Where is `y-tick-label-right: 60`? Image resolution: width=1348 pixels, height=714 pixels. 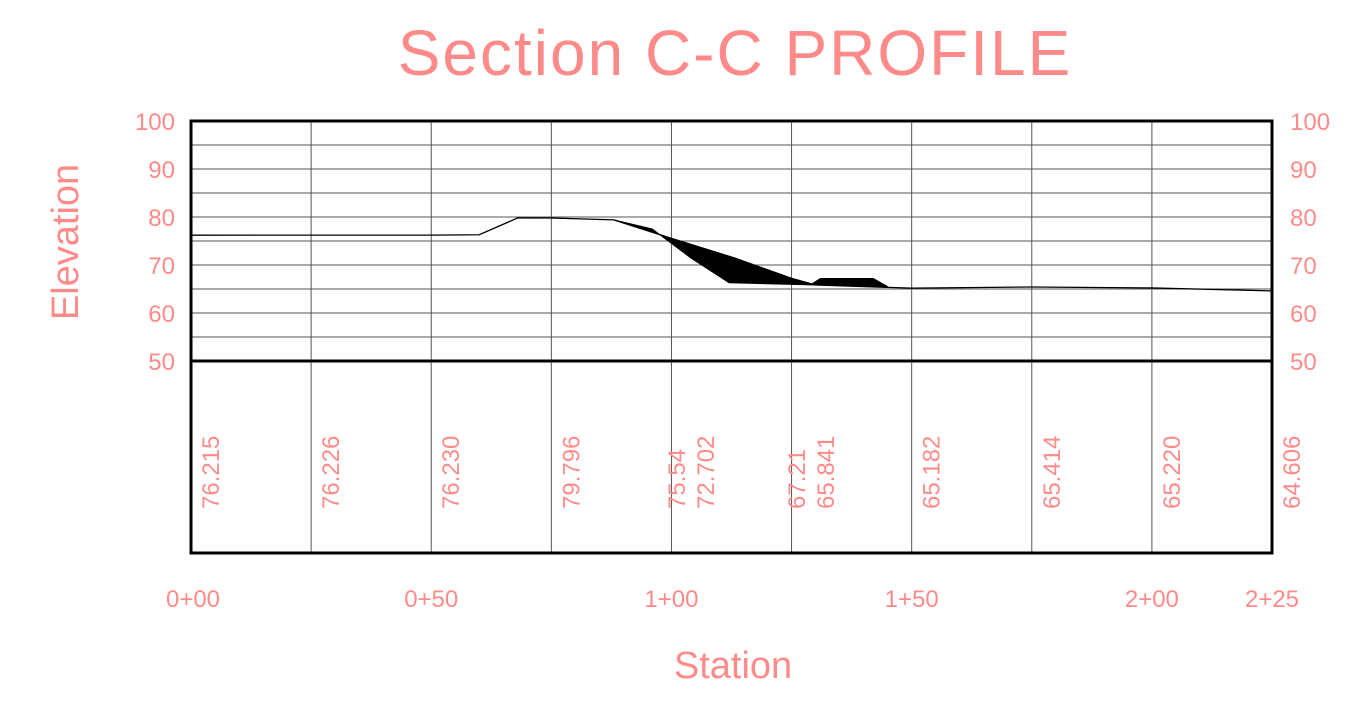
y-tick-label-right: 60 is located at coordinates (1303, 314).